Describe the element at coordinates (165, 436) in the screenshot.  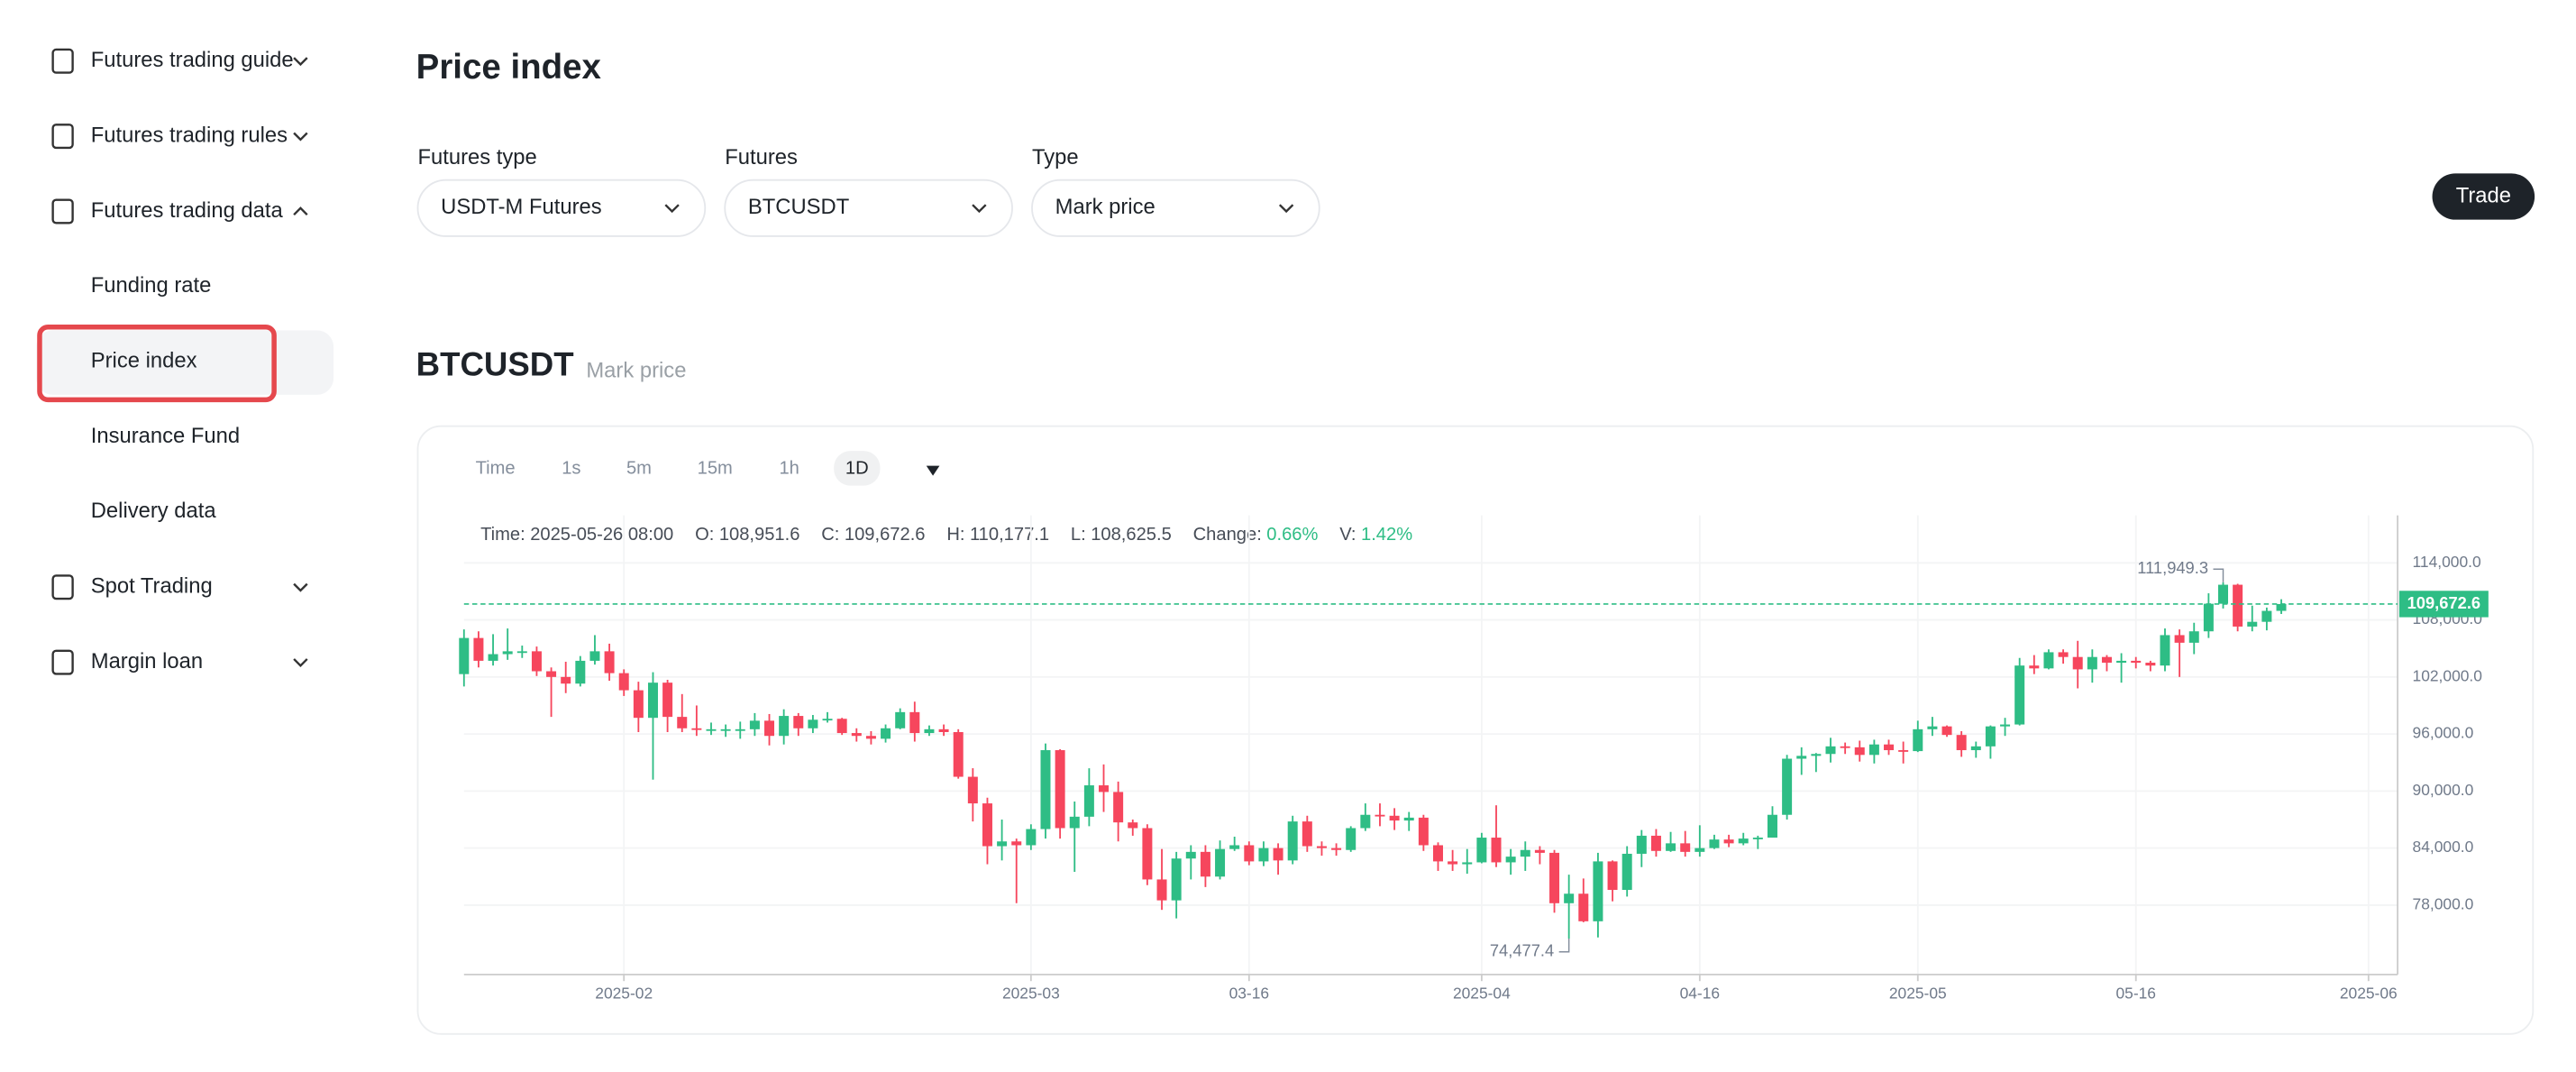
I see `menu-item: Insurance Fund` at that location.